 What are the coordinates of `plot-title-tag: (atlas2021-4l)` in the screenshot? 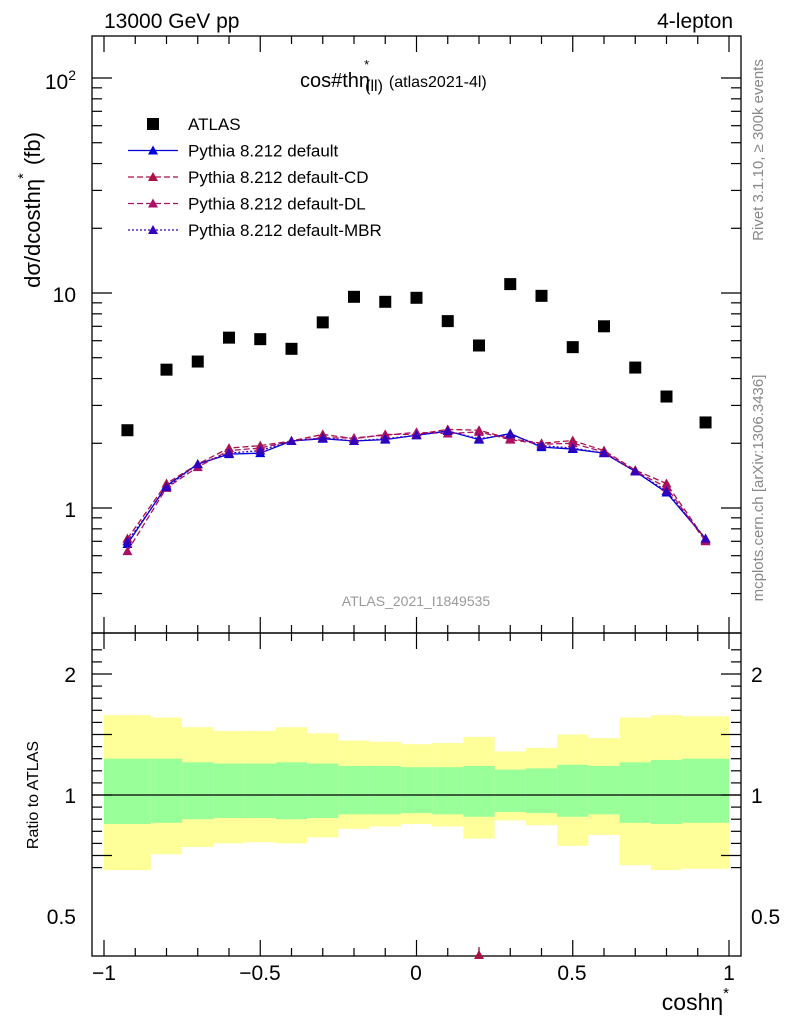 It's located at (438, 82).